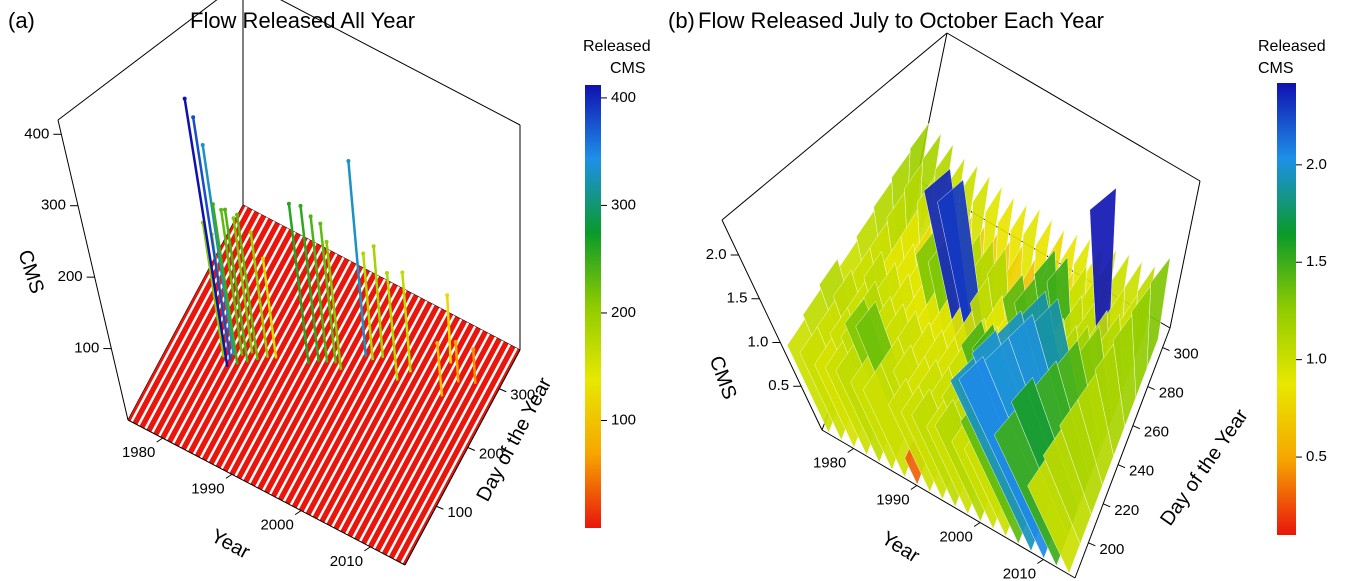  What do you see at coordinates (1054, 516) in the screenshot?
I see `curtain-cell` at bounding box center [1054, 516].